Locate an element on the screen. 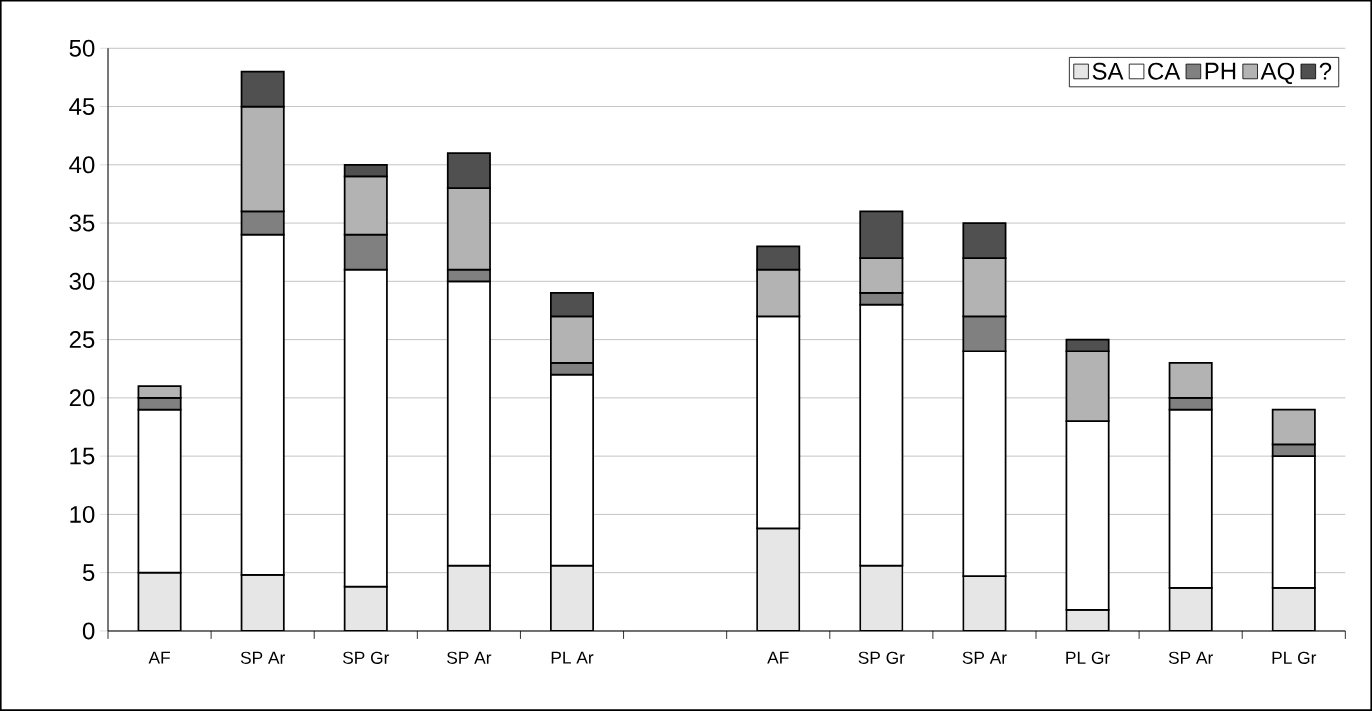 The height and width of the screenshot is (711, 1372). y-tick-label: 10 is located at coordinates (82, 514).